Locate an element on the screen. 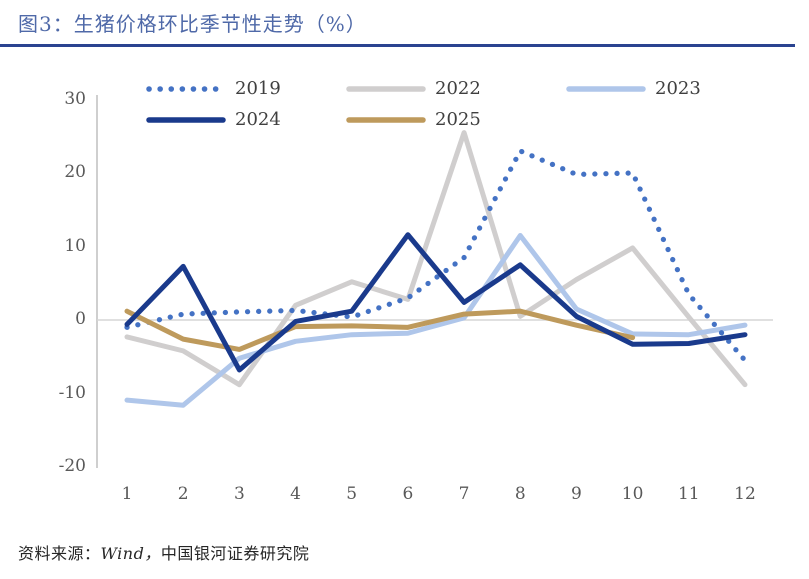 The height and width of the screenshot is (579, 809). legend-swatch-2025 is located at coordinates (386, 120).